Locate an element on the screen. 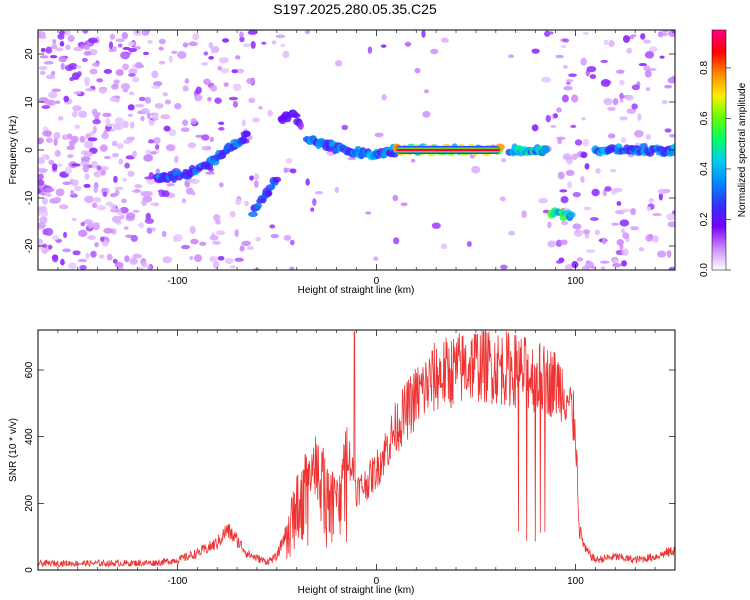 Image resolution: width=750 pixels, height=600 pixels. colorbar-tick-label: 0.8 is located at coordinates (704, 68).